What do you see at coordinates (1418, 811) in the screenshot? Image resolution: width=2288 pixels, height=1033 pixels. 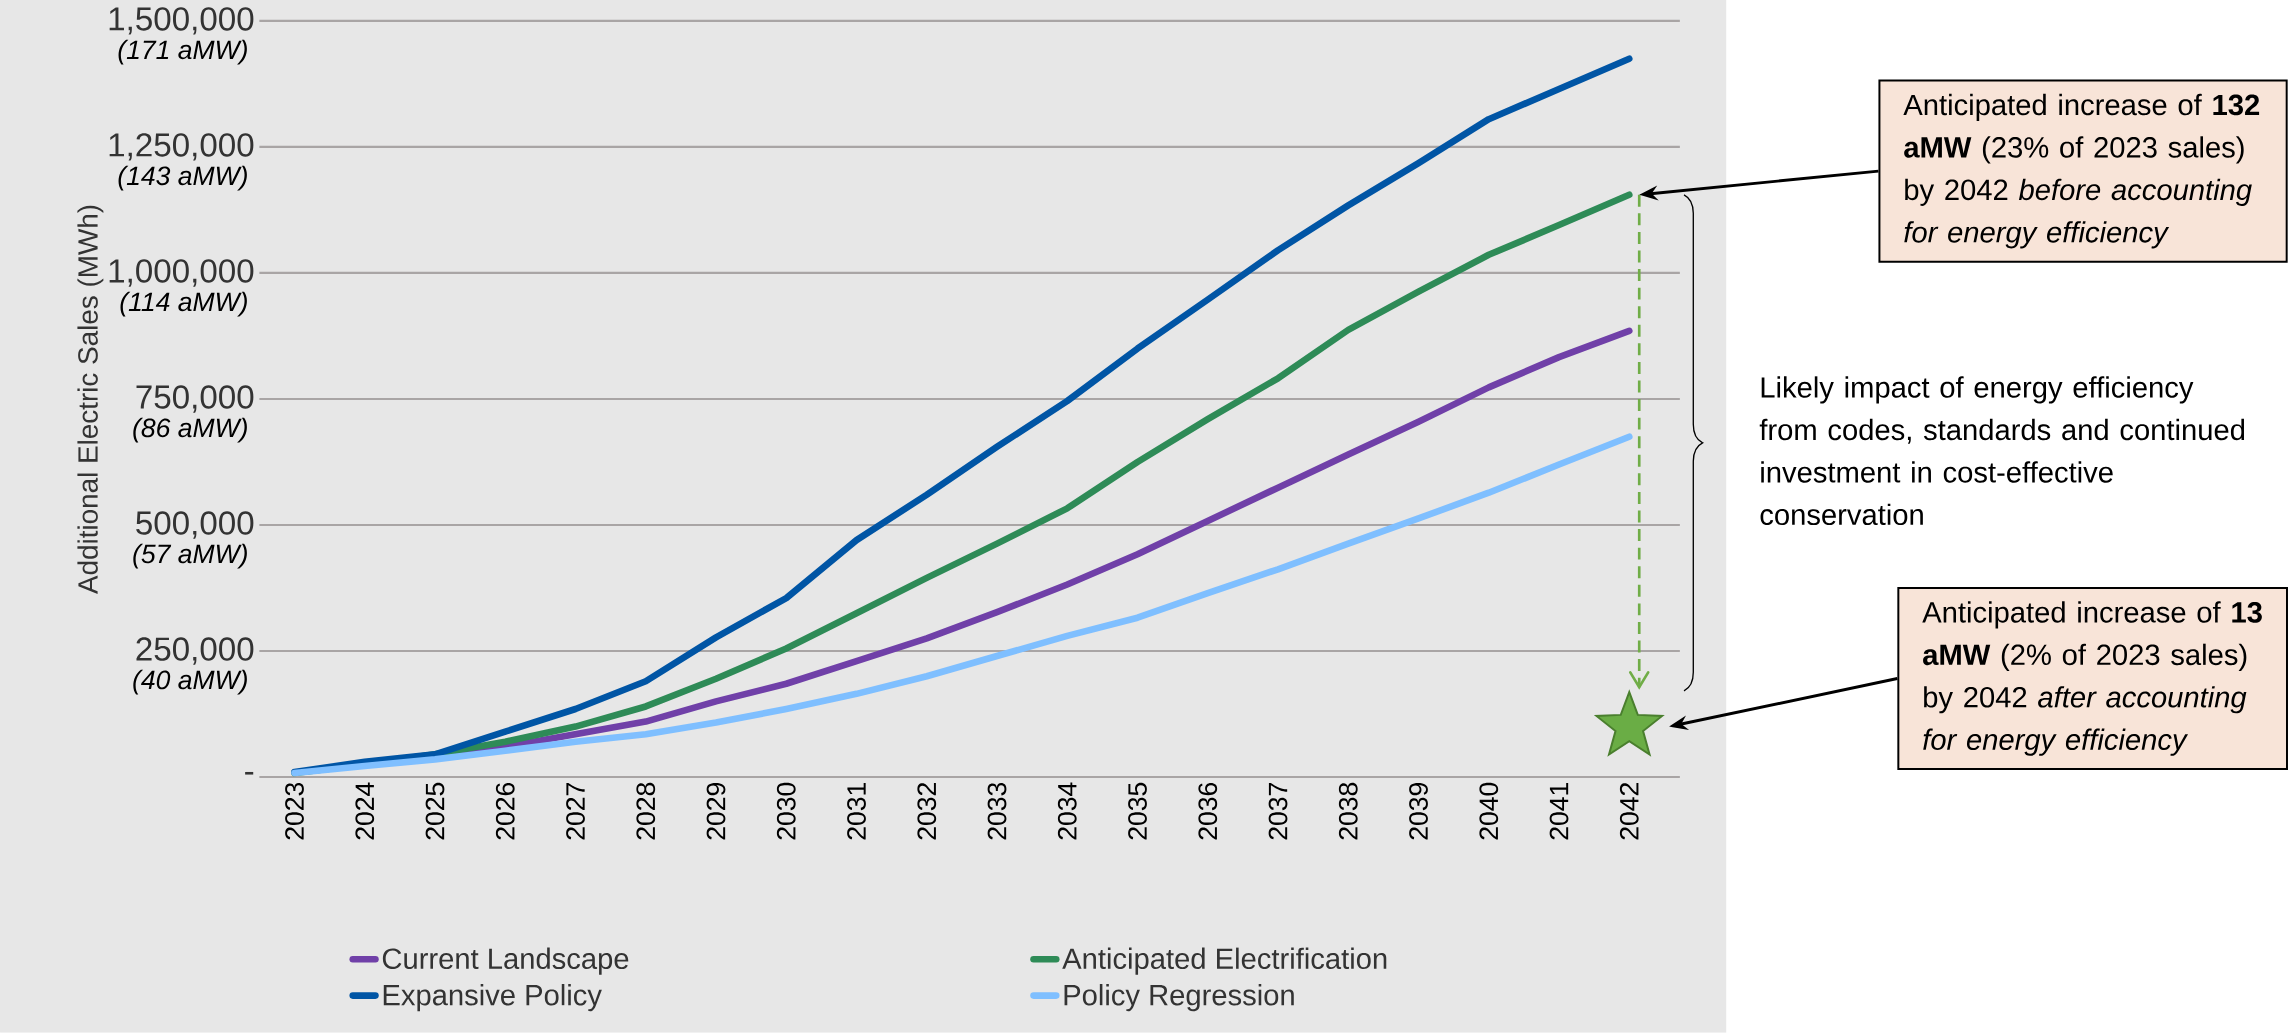 I see `x-tick-label: 2039` at bounding box center [1418, 811].